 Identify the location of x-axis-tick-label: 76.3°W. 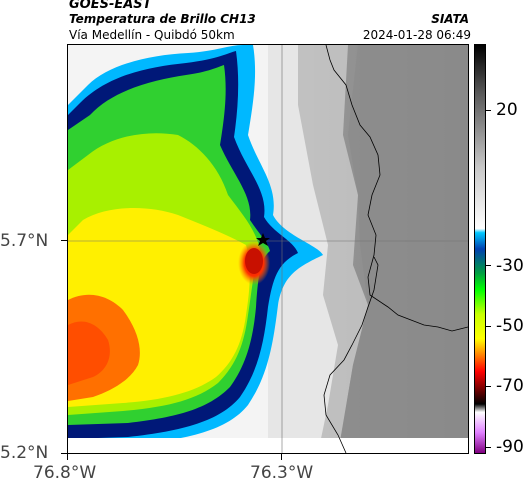
(282, 473).